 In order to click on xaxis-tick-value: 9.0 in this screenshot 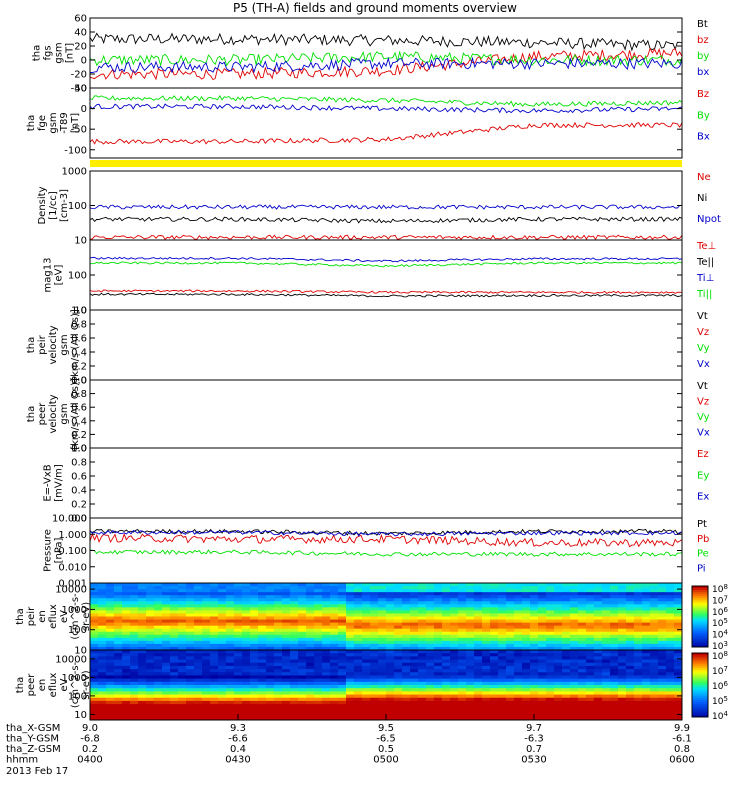, I will do `click(90, 728)`.